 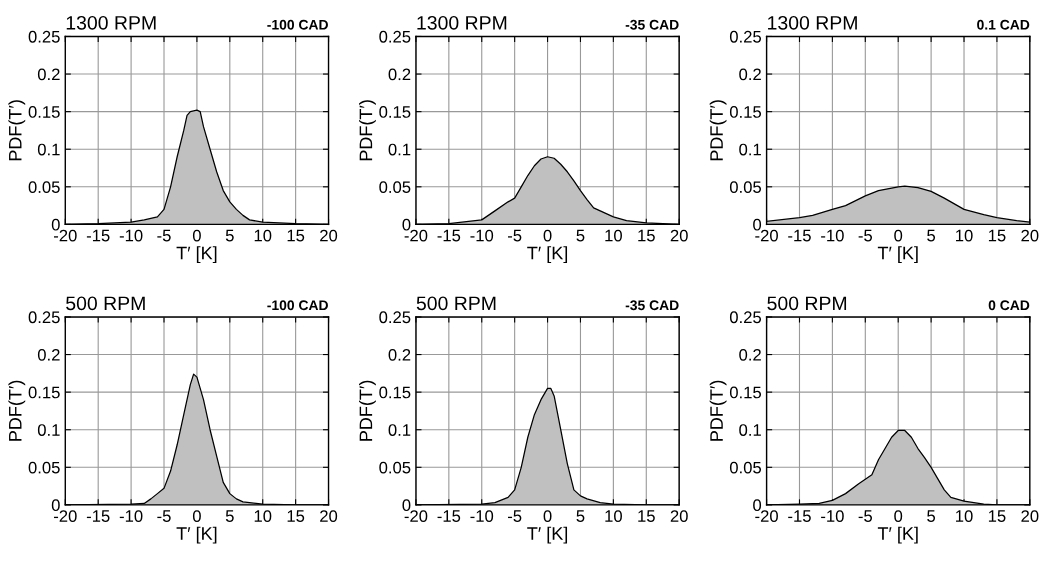 What do you see at coordinates (1009, 305) in the screenshot?
I see `chart-subtitle: 0 CAD` at bounding box center [1009, 305].